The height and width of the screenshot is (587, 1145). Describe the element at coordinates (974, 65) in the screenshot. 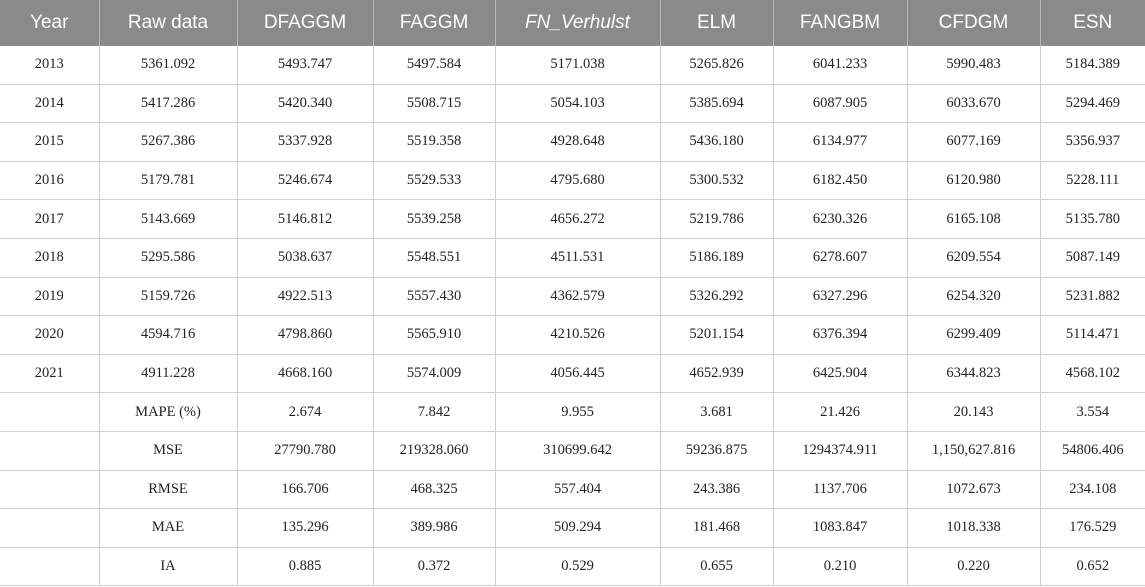

I see `table-cell: 5990.483` at that location.